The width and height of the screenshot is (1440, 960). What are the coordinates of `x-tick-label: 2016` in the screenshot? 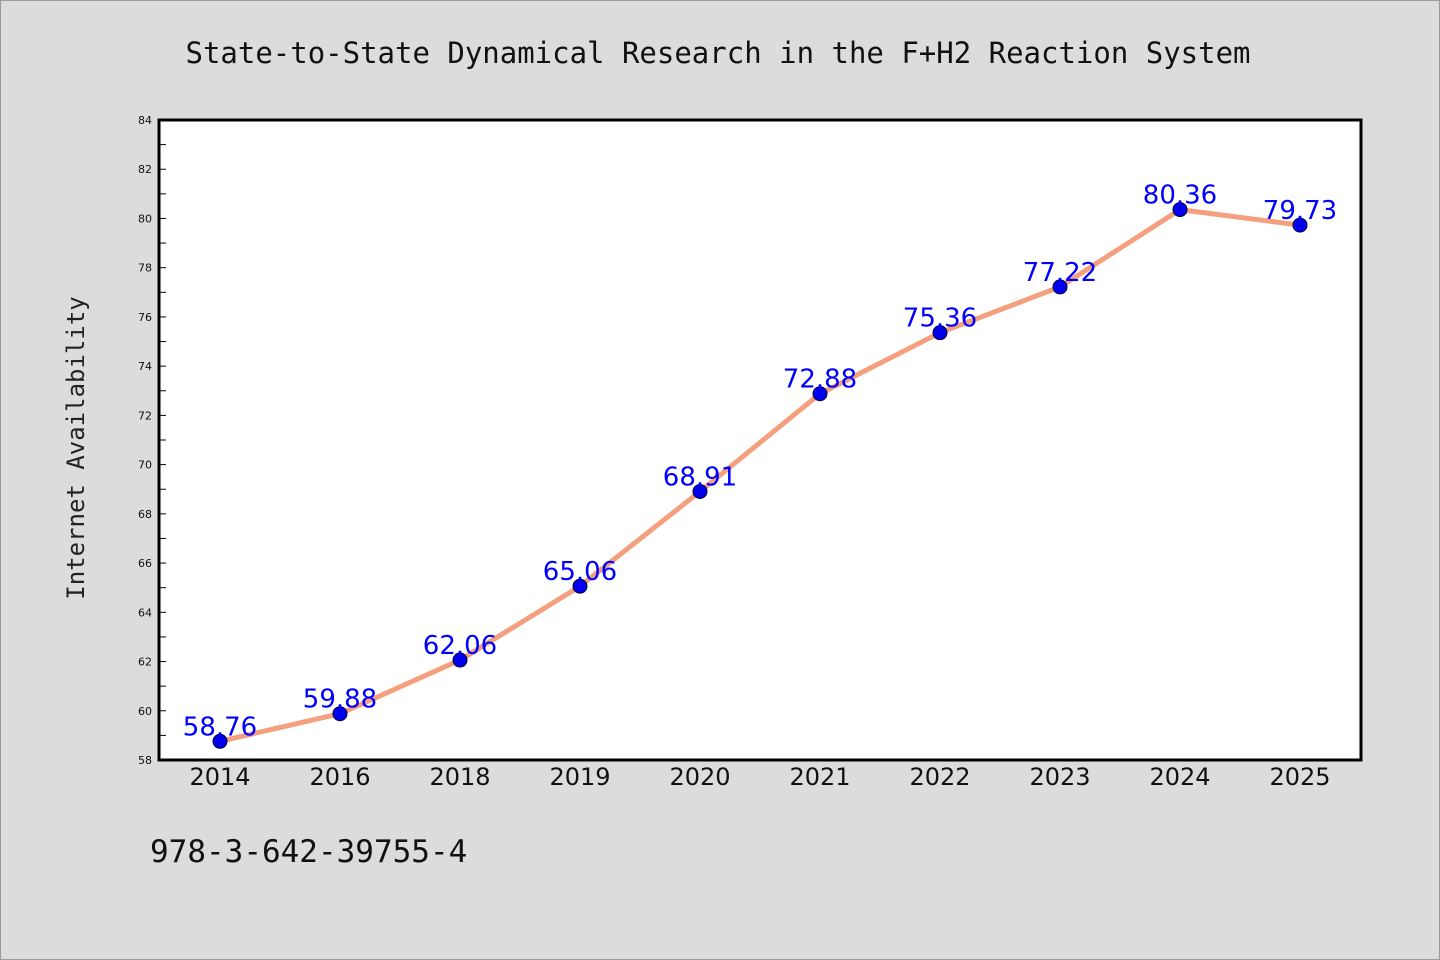 It's located at (339, 777).